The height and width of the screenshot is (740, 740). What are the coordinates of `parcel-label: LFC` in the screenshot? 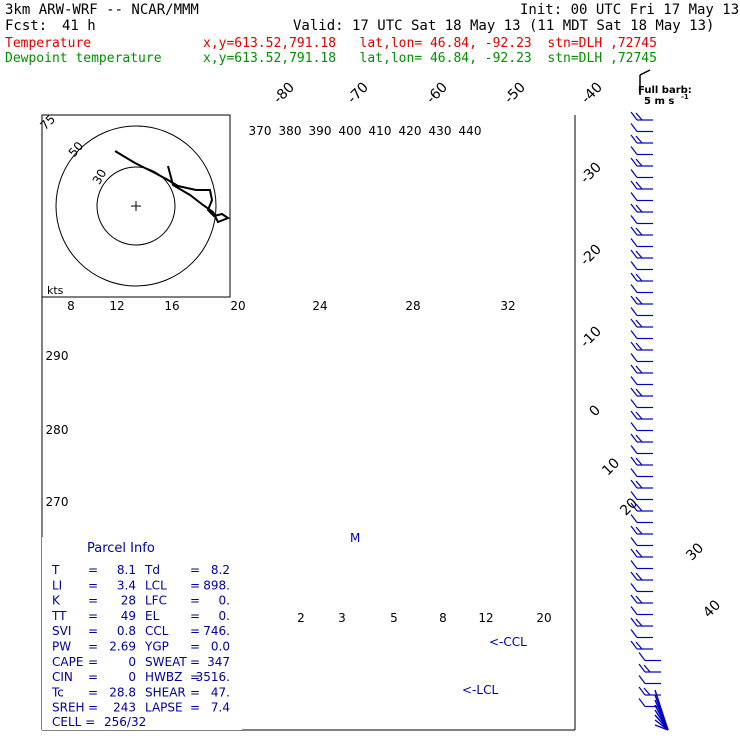 It's located at (156, 601).